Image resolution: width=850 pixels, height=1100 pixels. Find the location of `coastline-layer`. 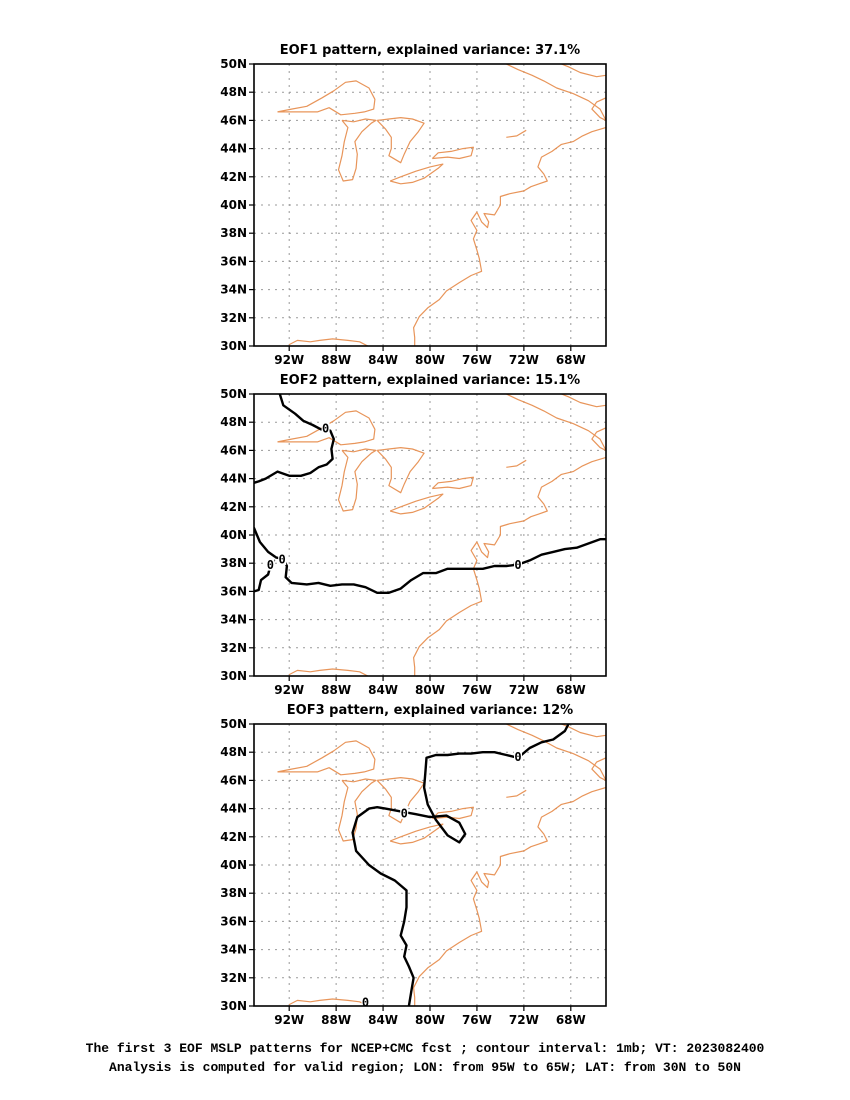

coastline-layer is located at coordinates (441, 205).